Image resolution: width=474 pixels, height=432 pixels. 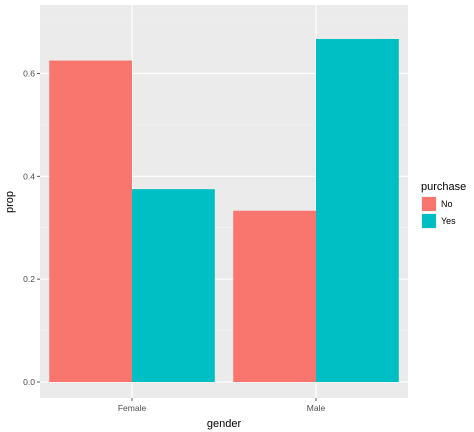 I want to click on y-axis: 0.0 0.2 0.4 0.6, so click(x=31, y=227).